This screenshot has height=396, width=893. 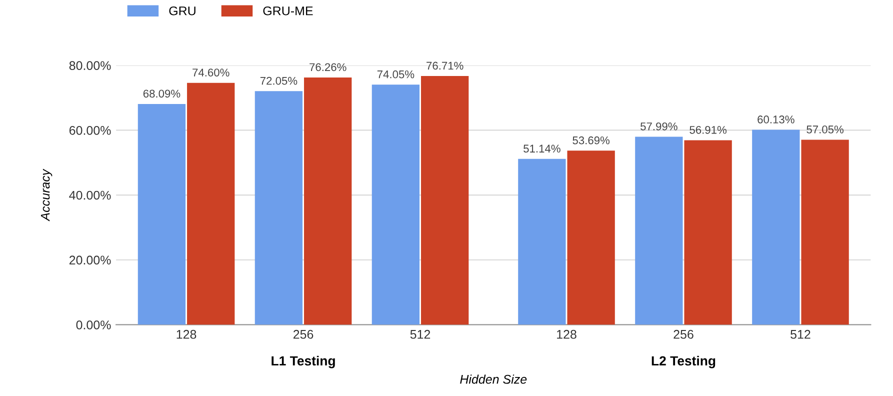 What do you see at coordinates (776, 120) in the screenshot?
I see `data-label: 60.13%` at bounding box center [776, 120].